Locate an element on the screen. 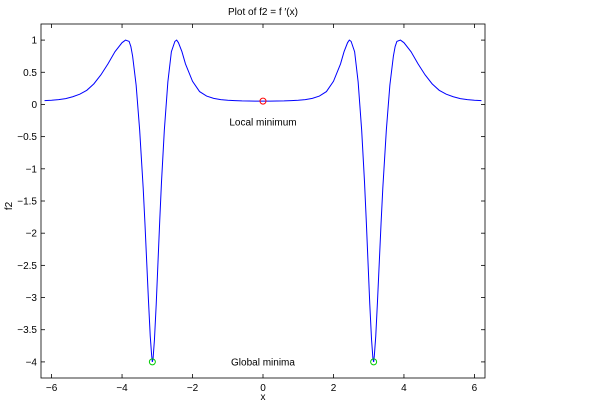 This screenshot has height=415, width=600. x-tick-label: −2 is located at coordinates (193, 388).